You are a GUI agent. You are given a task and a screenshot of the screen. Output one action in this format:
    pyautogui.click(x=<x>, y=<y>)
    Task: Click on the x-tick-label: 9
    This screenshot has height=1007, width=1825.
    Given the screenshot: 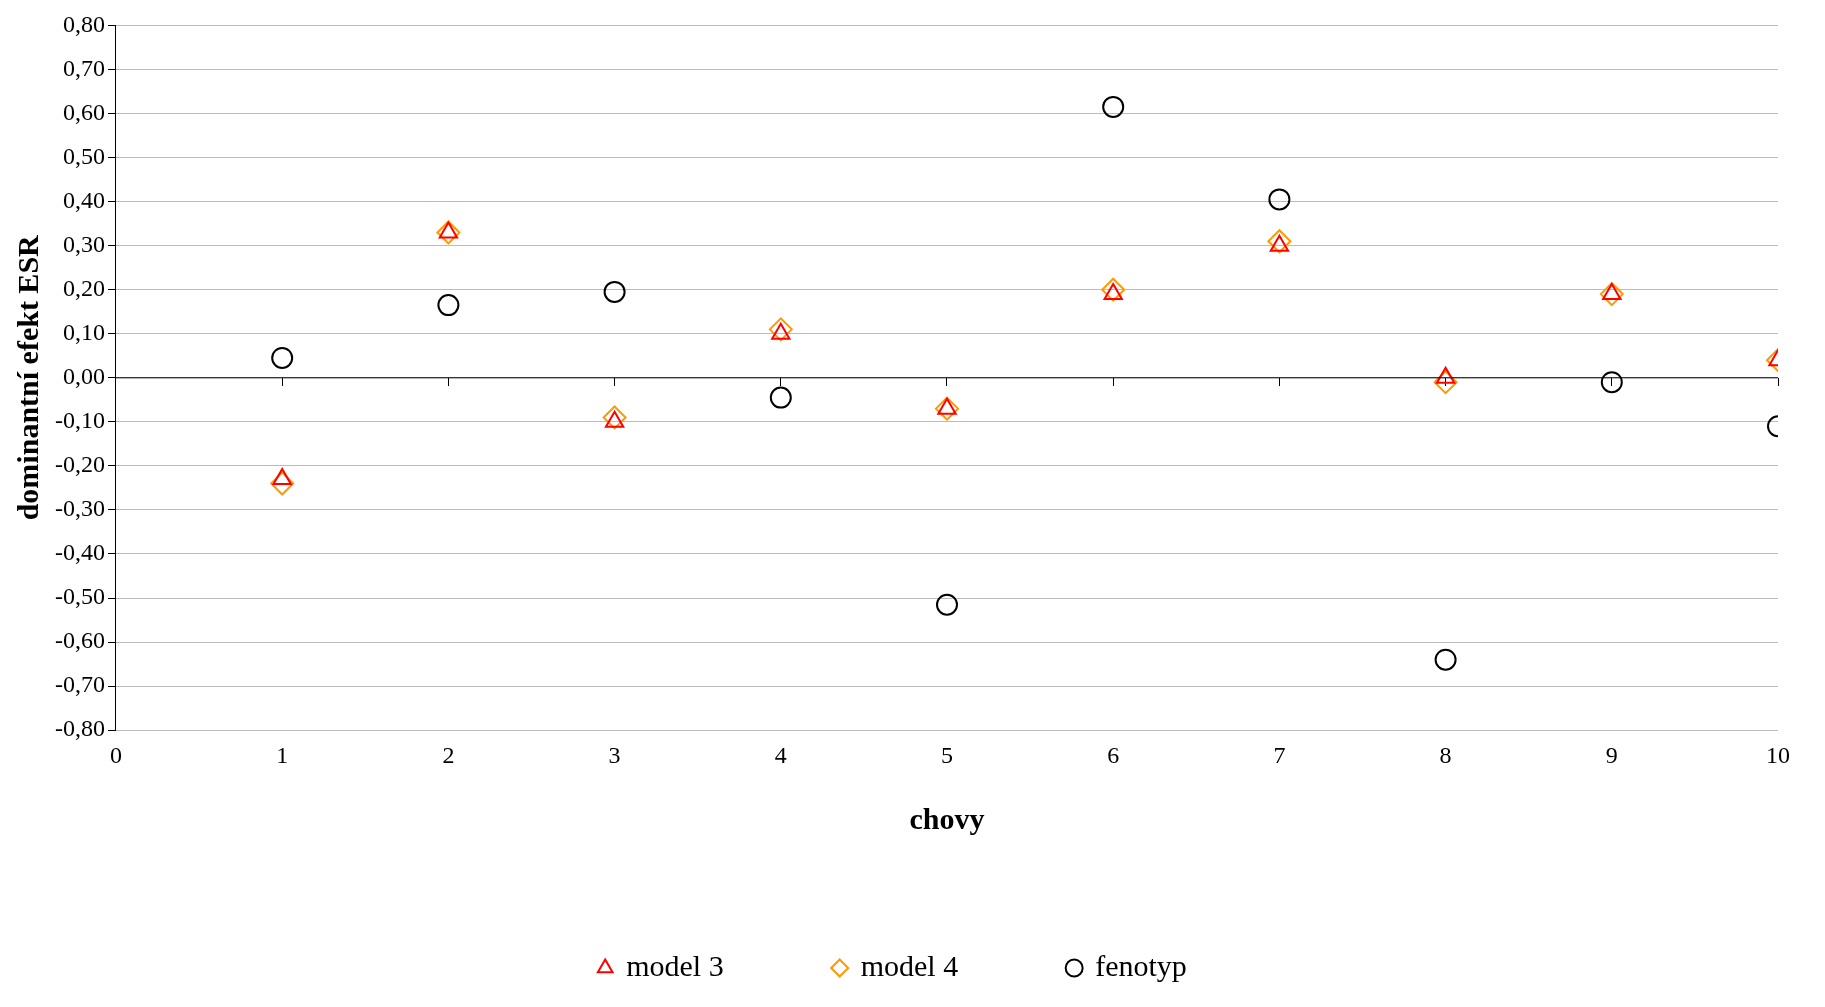 What is the action you would take?
    pyautogui.click(x=1611, y=754)
    